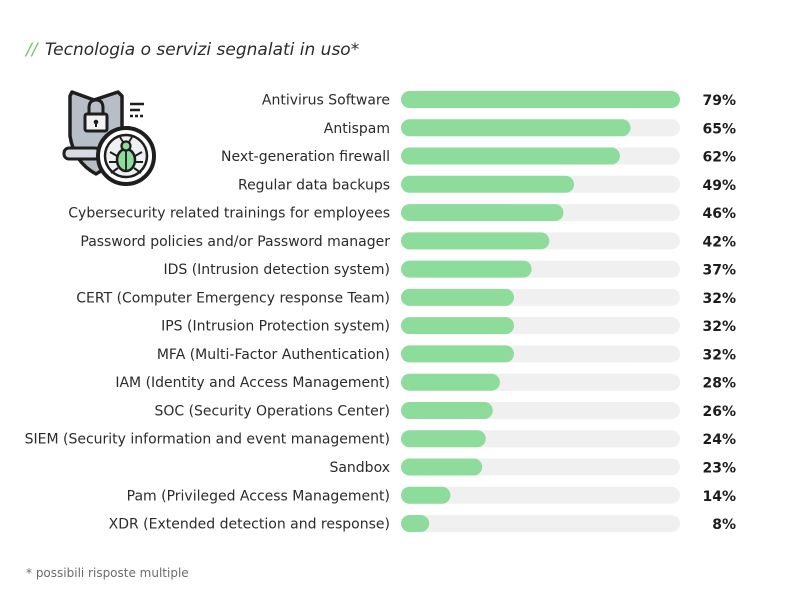 The height and width of the screenshot is (610, 792). Describe the element at coordinates (115, 139) in the screenshot. I see `shield-lock-bug-magnifier-icon` at that location.